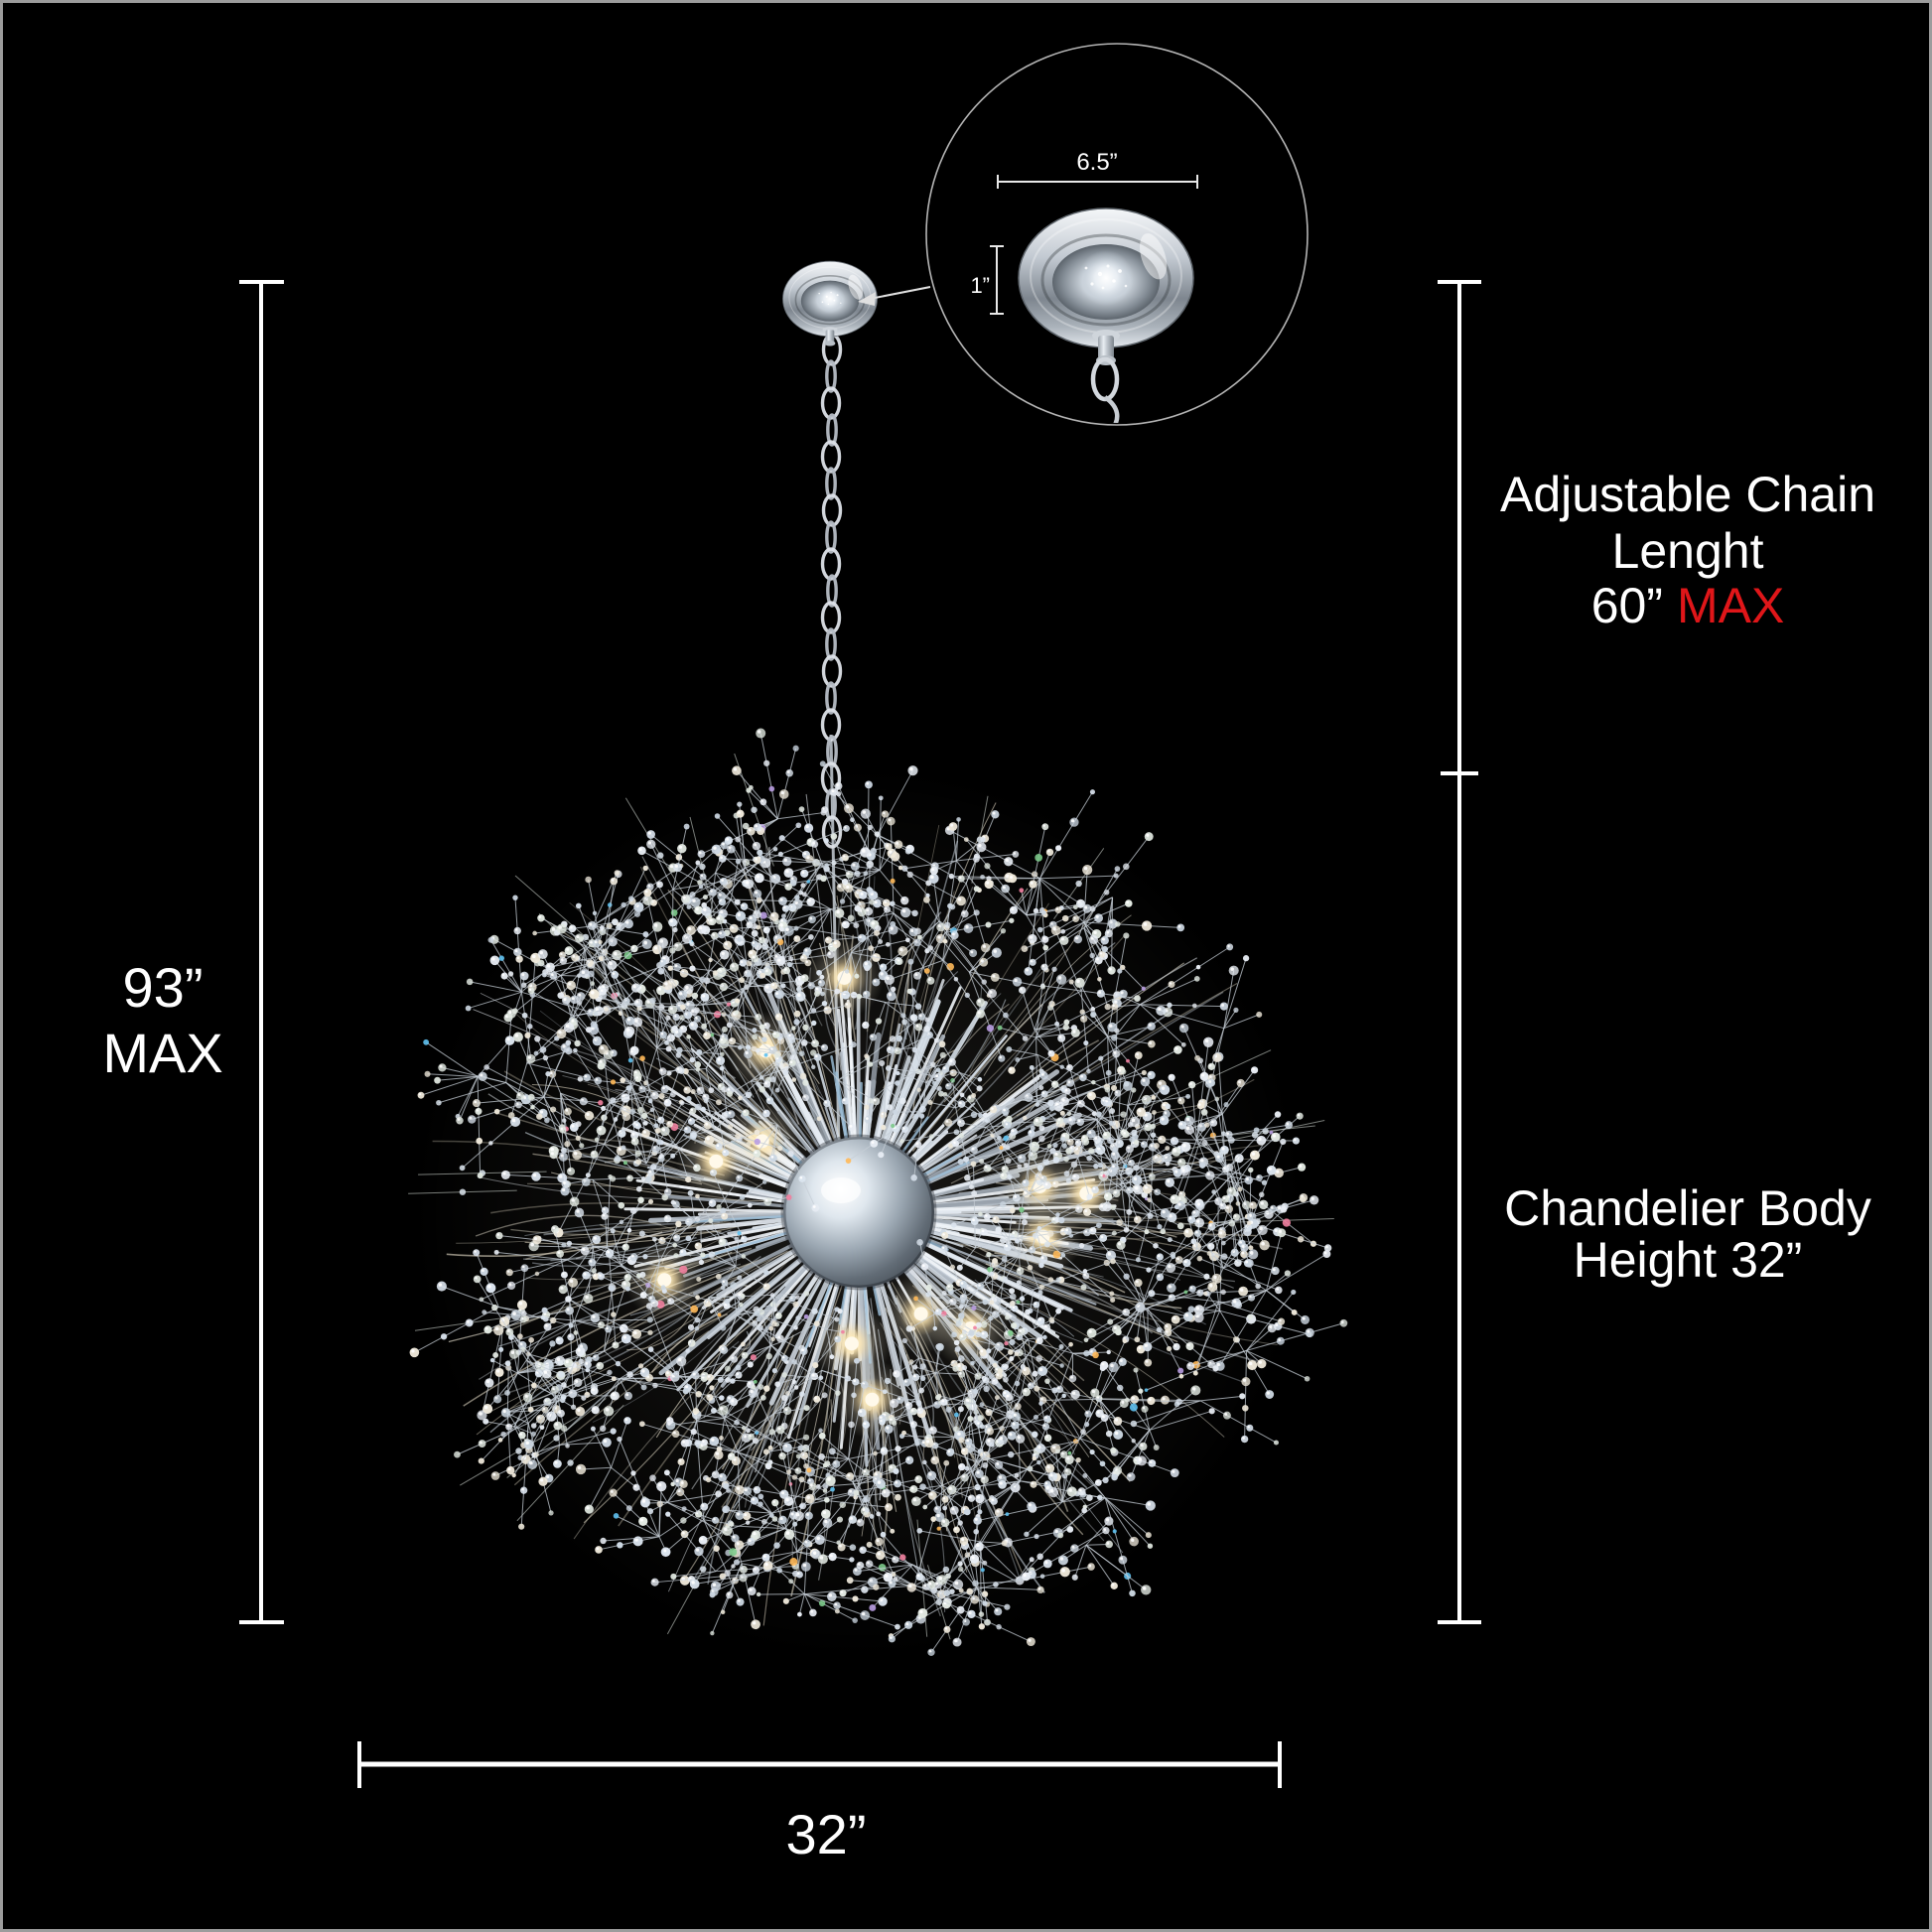 This screenshot has height=1932, width=1932. Describe the element at coordinates (830, 304) in the screenshot. I see `ceiling-canopy` at that location.